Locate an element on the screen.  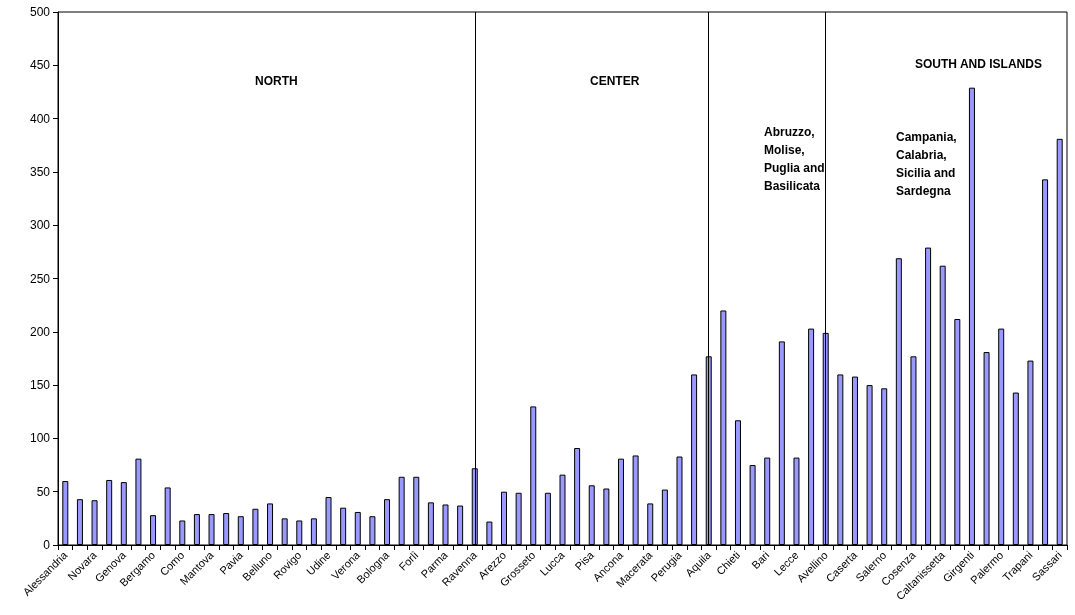
y-tick-label: 50 is located at coordinates (43, 491).